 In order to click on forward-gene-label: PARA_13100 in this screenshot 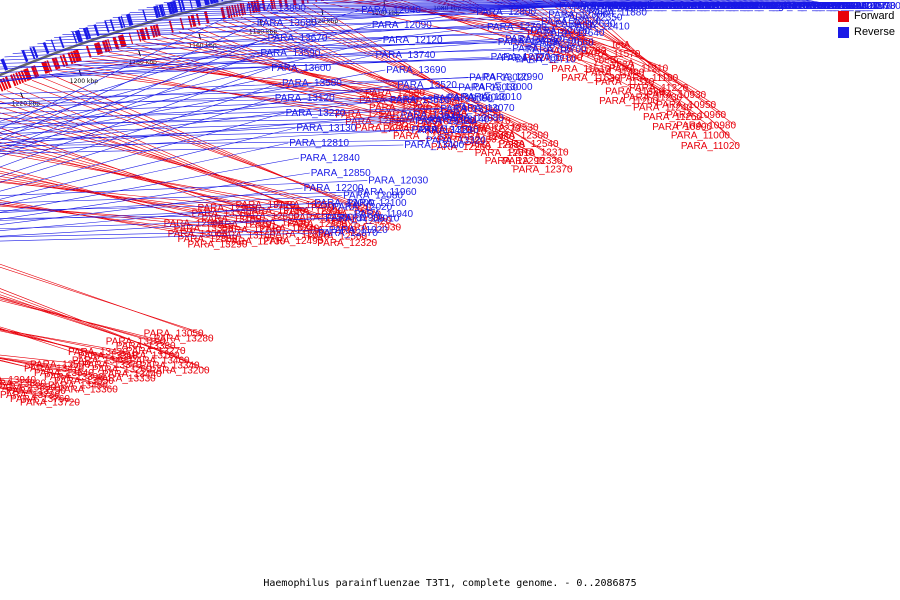, I will do `click(150, 356)`.